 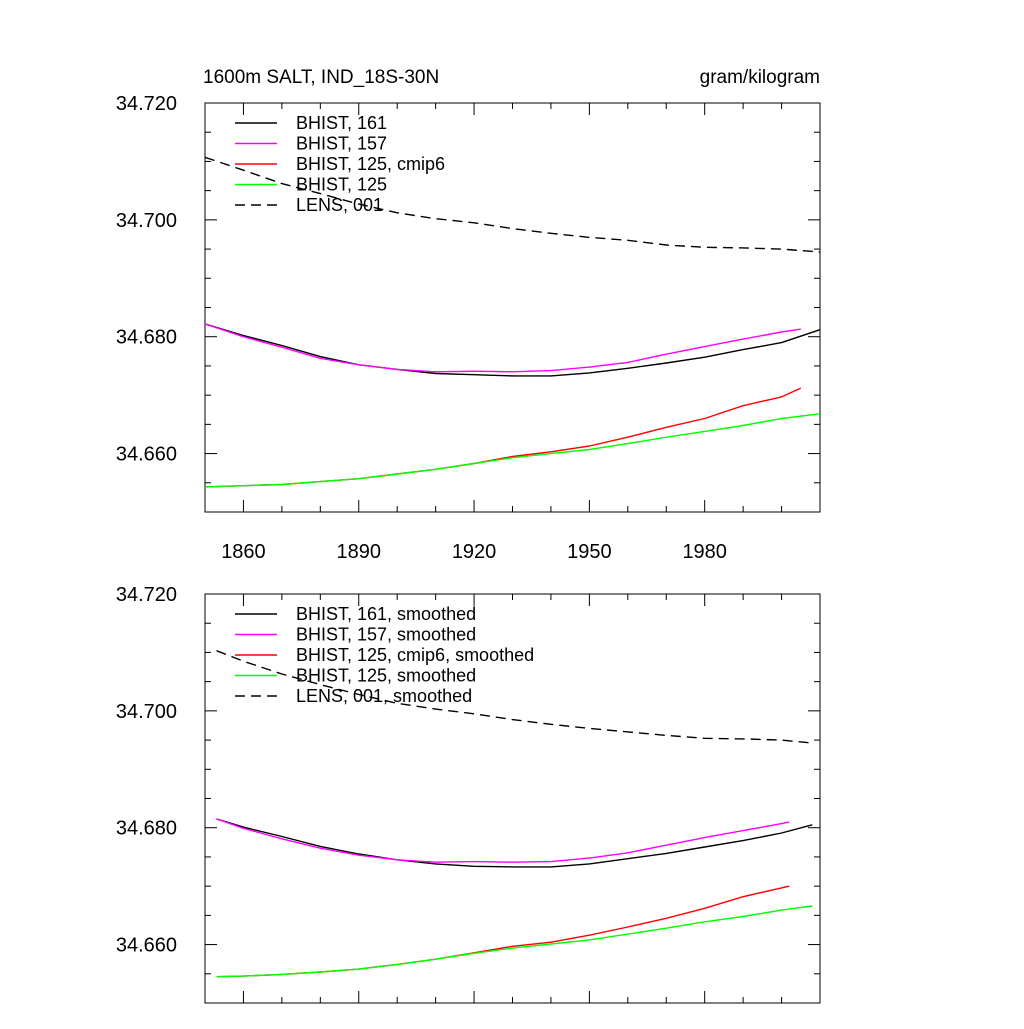 I want to click on legend-label-0: BHIST, 161, smoothed, so click(x=386, y=614).